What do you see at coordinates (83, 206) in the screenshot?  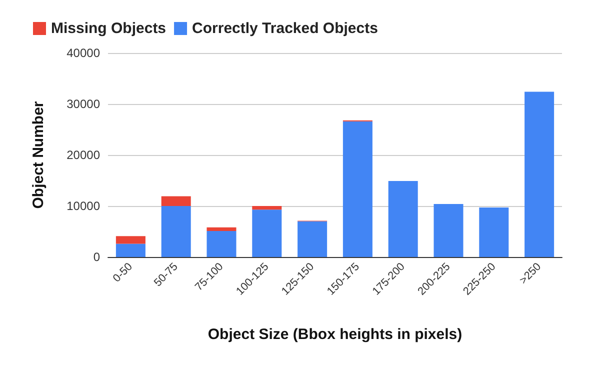 I see `y-tick-label: 10000` at bounding box center [83, 206].